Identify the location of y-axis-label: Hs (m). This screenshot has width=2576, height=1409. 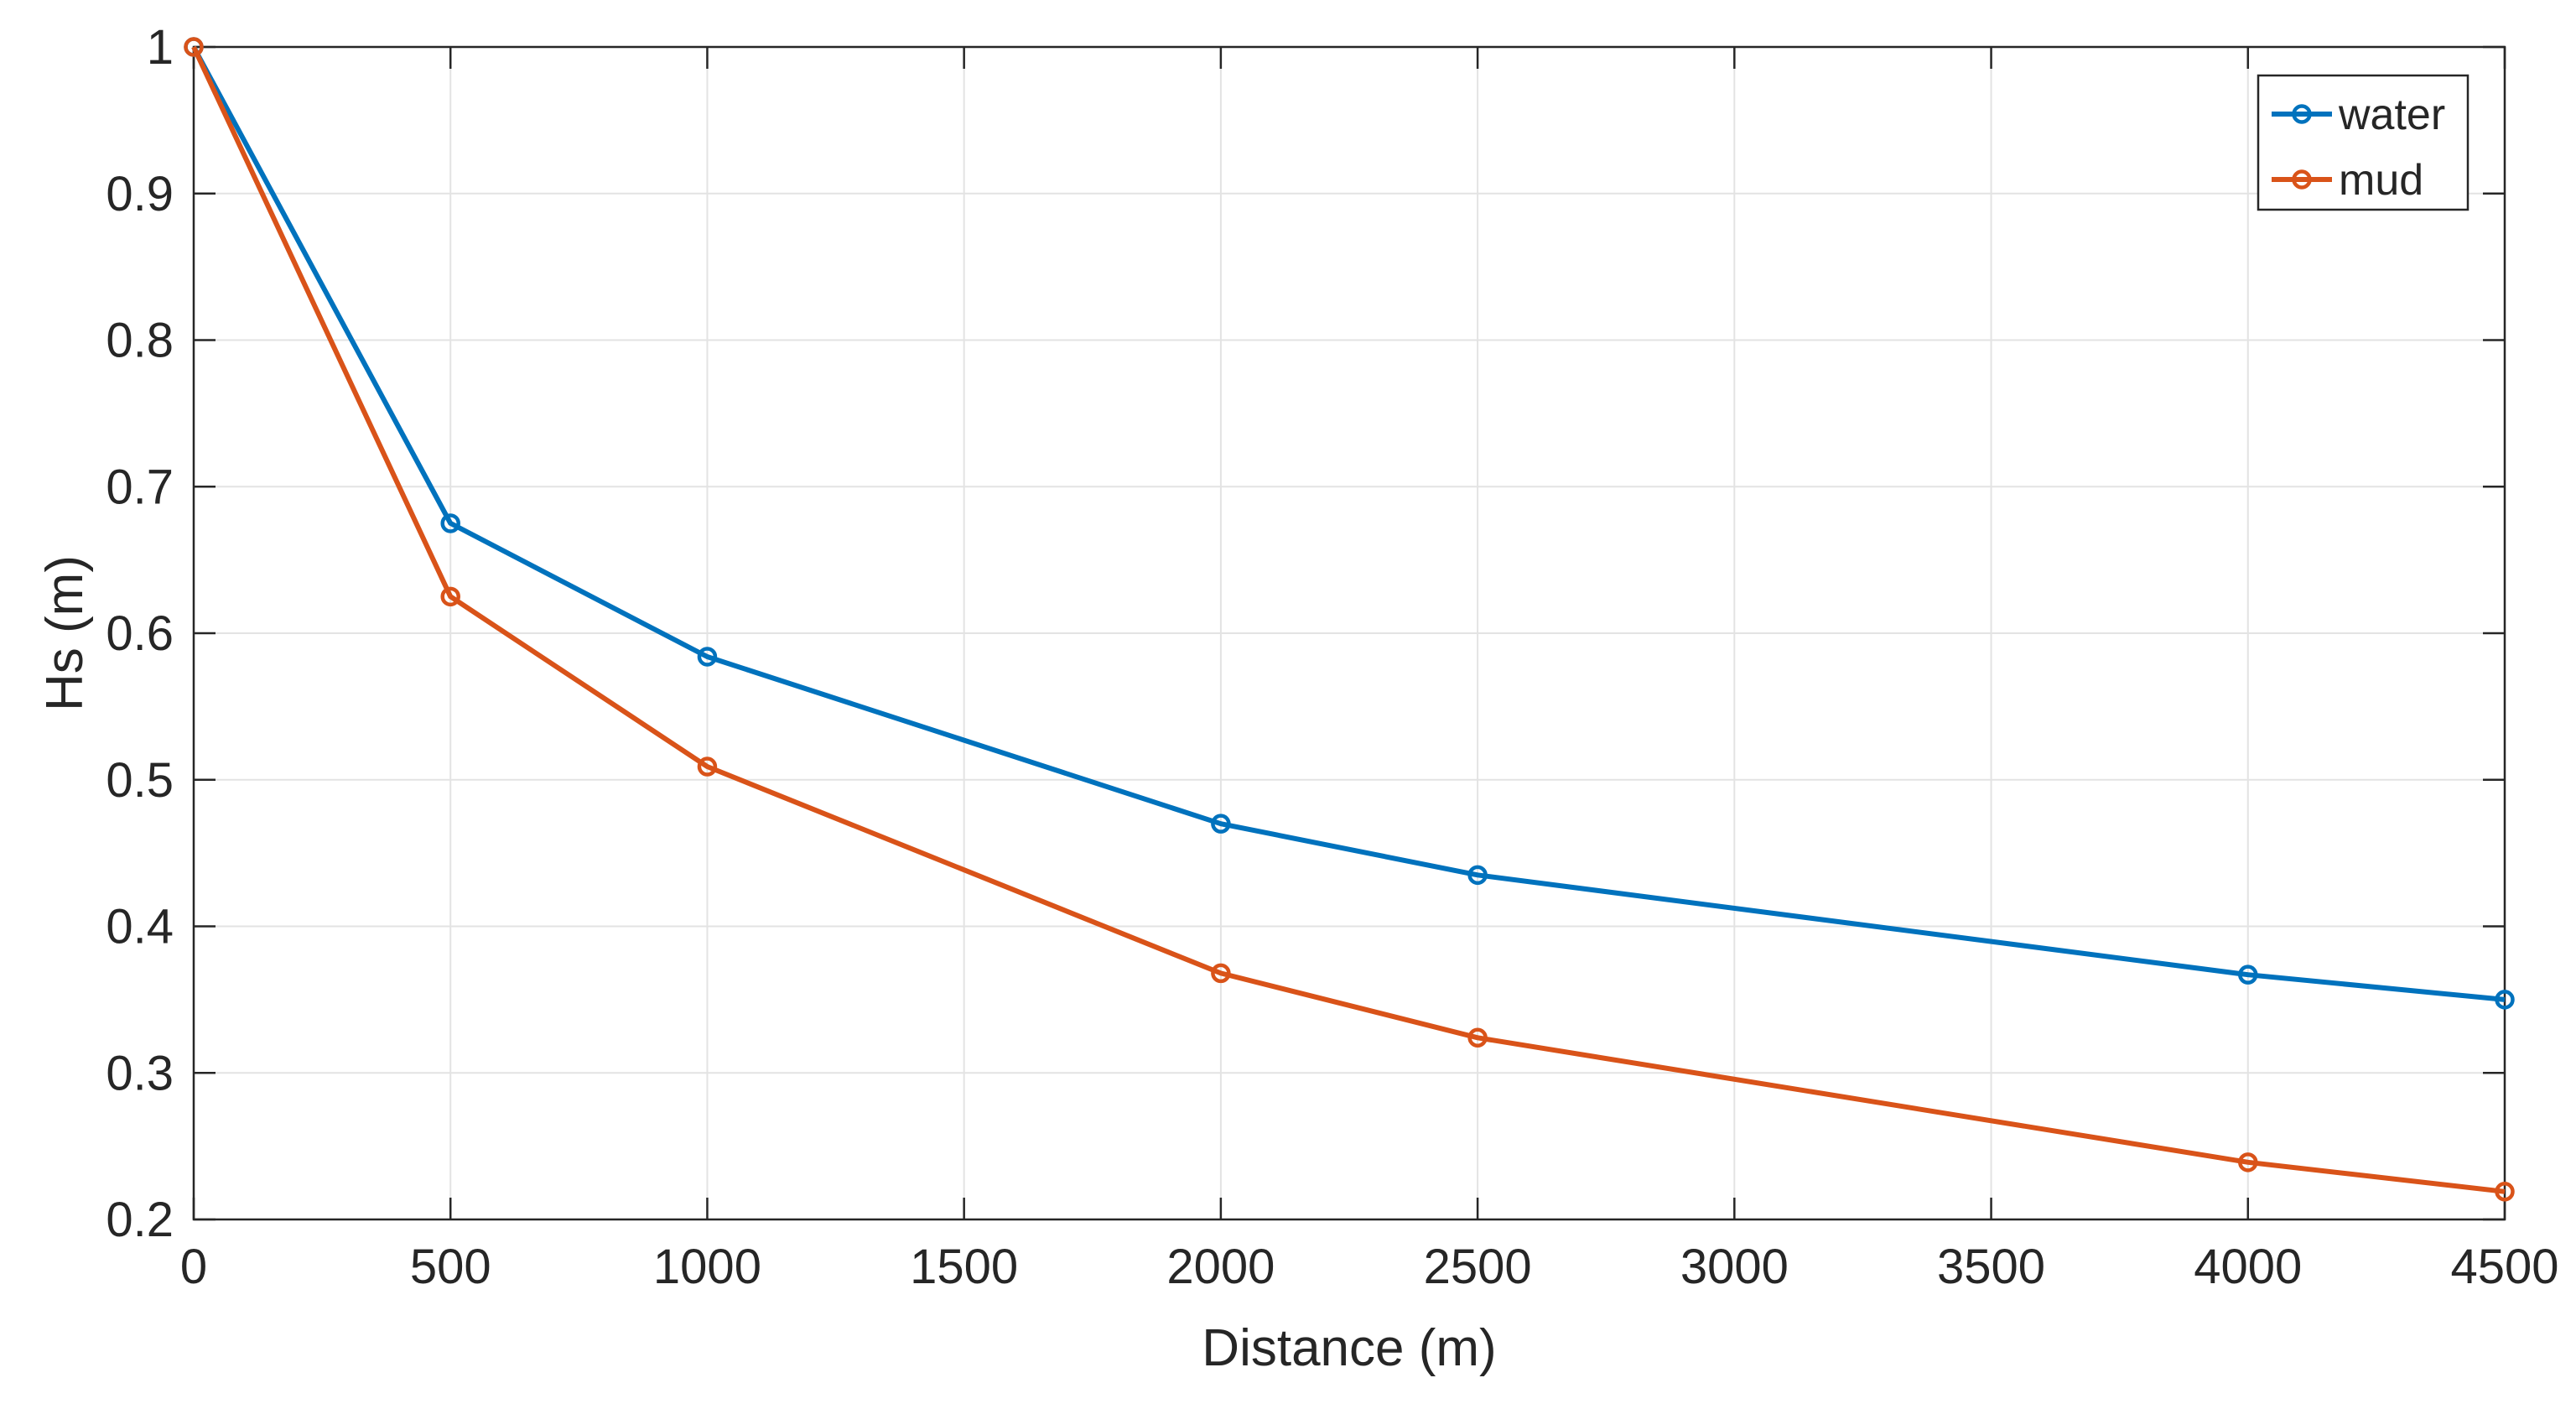
(65, 633).